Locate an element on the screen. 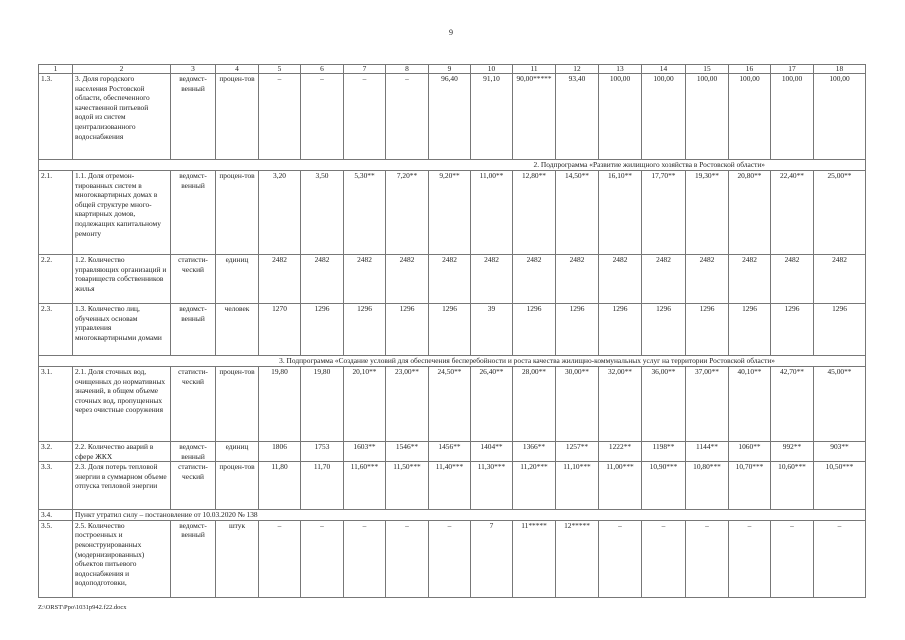 This screenshot has height=640, width=905. value-cell: 12,80** is located at coordinates (534, 212).